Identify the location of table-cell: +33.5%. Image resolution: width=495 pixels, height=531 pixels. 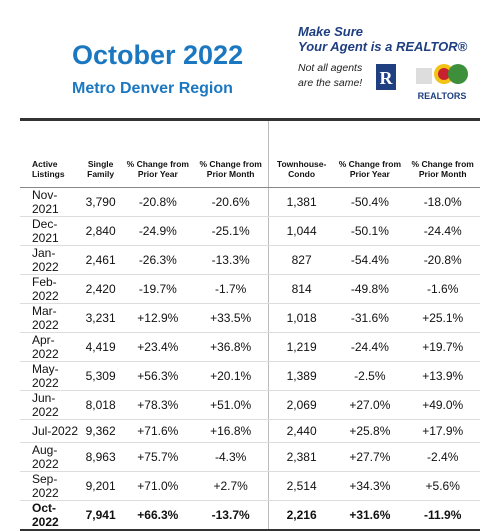
(231, 318).